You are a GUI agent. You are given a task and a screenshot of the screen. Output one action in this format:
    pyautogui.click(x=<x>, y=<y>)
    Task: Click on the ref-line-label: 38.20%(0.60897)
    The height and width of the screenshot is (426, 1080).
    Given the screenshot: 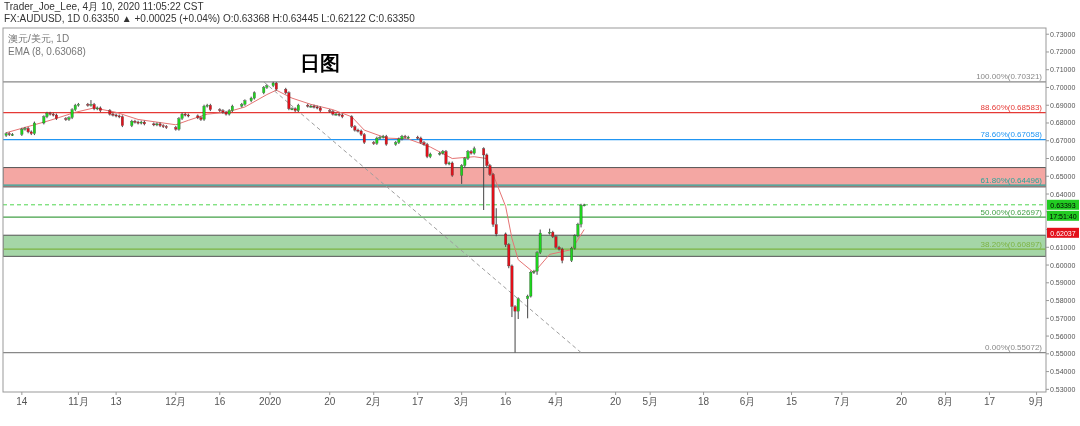 What is the action you would take?
    pyautogui.click(x=1011, y=244)
    